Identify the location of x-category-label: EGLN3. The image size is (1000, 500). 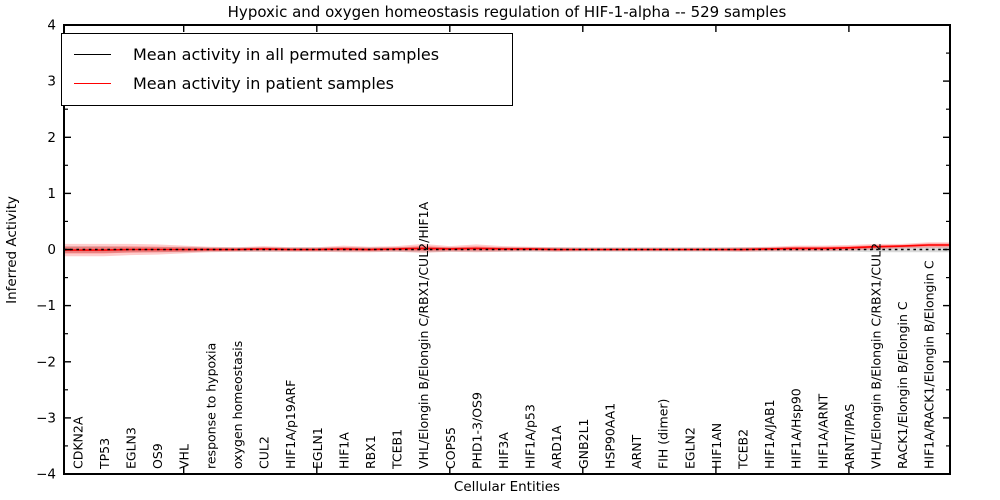
(131, 448).